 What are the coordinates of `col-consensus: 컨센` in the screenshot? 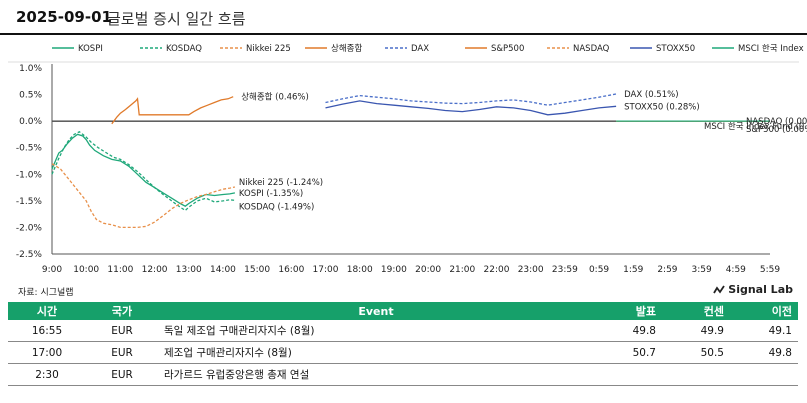 It's located at (696, 311).